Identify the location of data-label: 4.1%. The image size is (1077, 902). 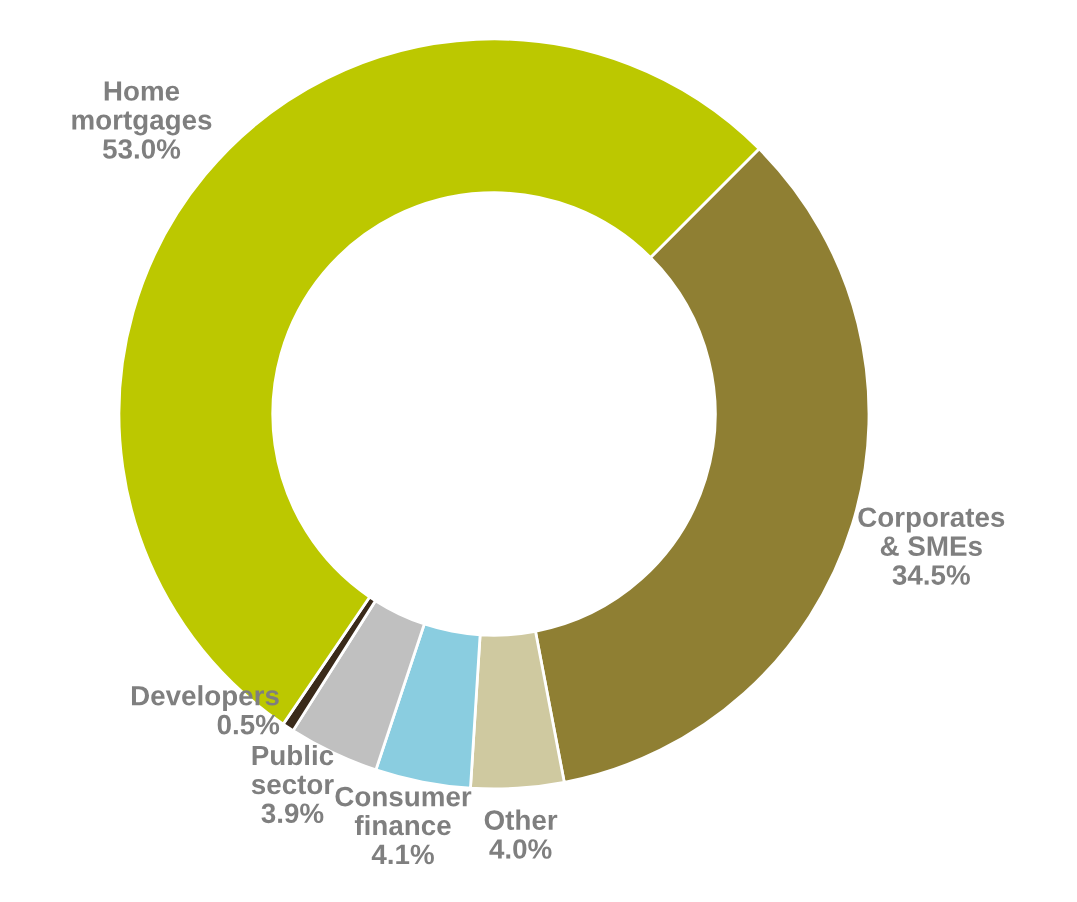
(402, 854).